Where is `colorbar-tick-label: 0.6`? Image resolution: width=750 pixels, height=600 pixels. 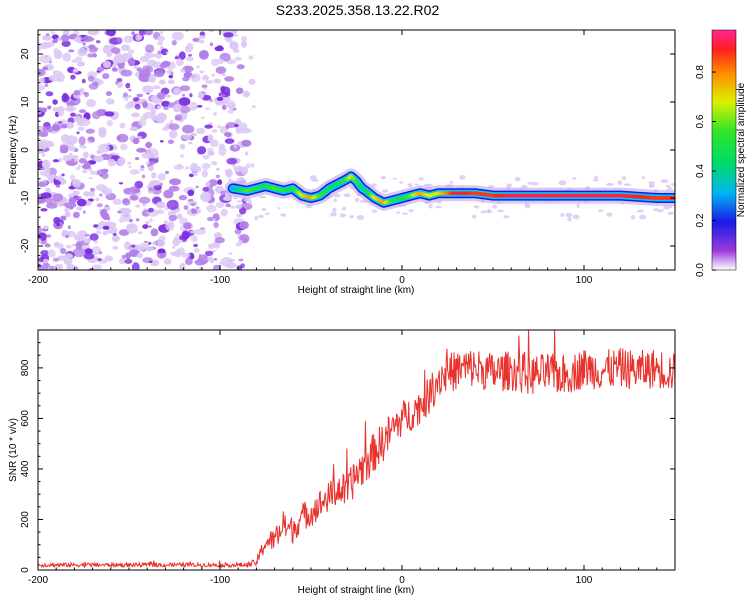 colorbar-tick-label: 0.6 is located at coordinates (700, 121).